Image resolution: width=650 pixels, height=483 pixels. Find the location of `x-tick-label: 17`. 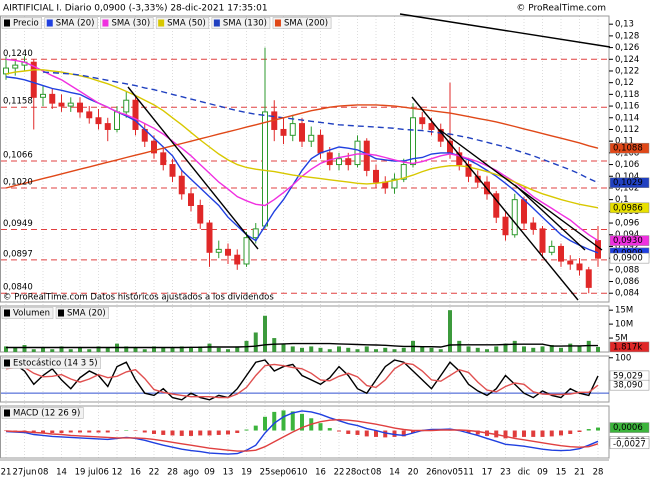

x-tick-label: 17 is located at coordinates (487, 473).